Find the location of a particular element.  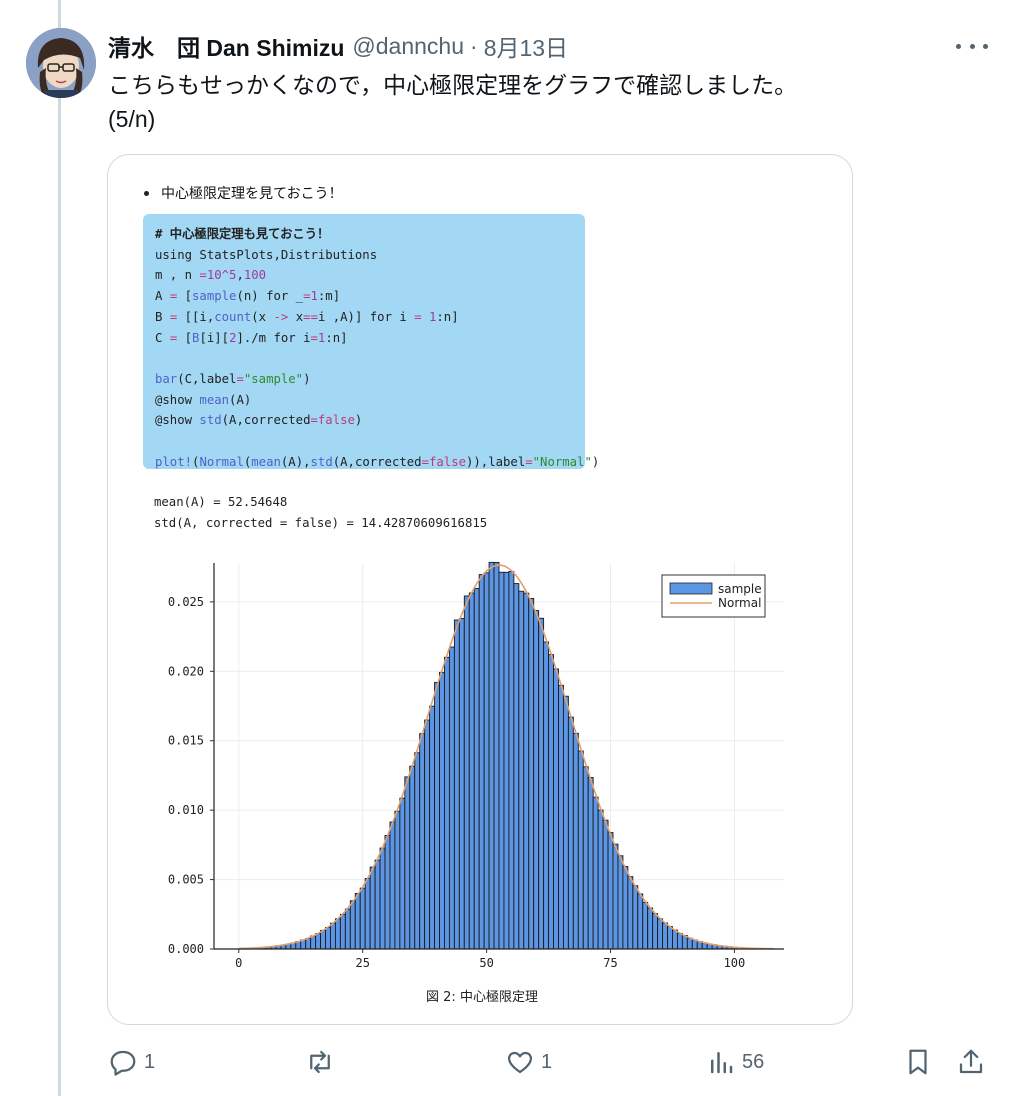

reply-count: 1 is located at coordinates (150, 1061).